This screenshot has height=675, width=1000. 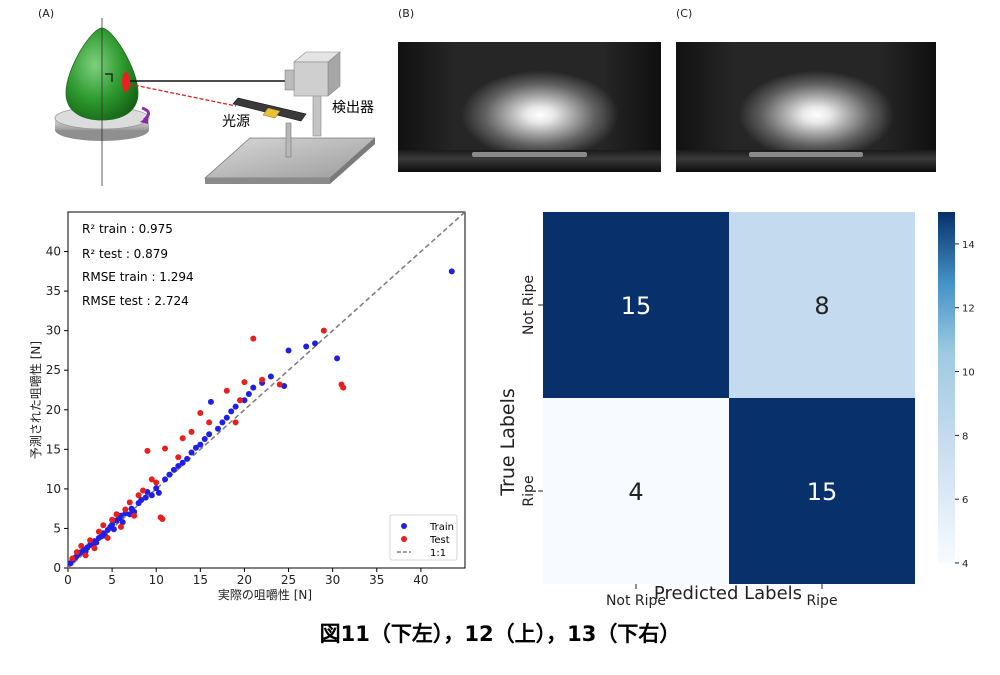 I want to click on transmission-image-b, so click(x=529, y=107).